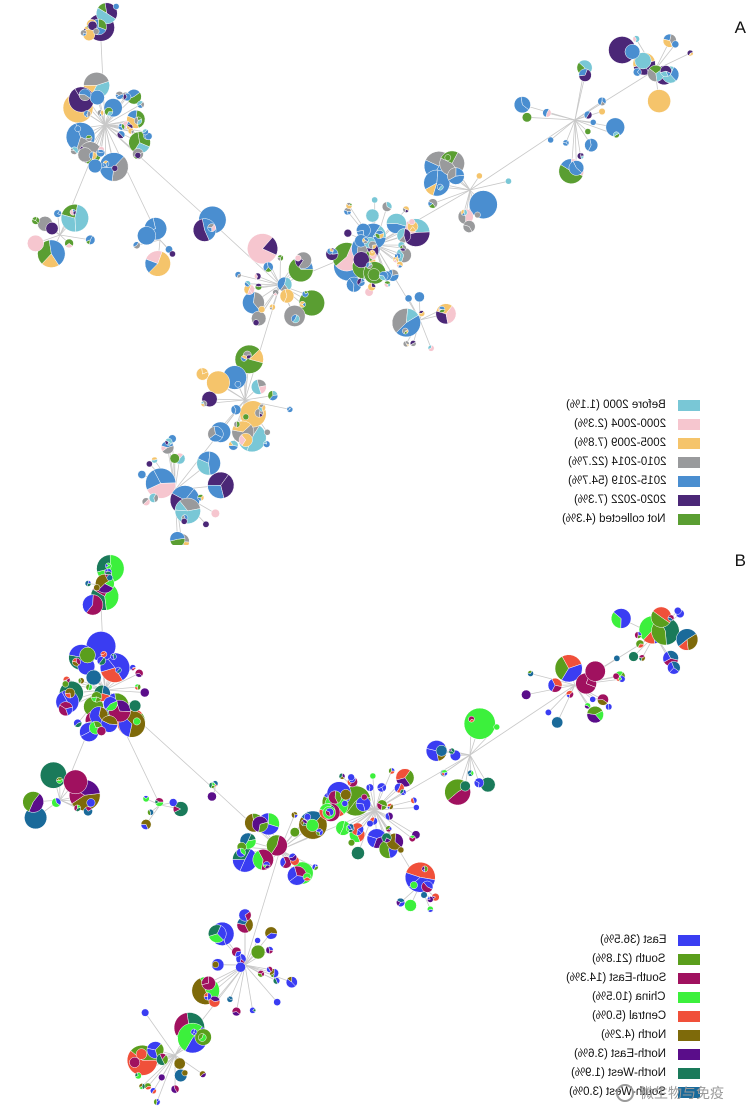 The image size is (748, 1115). Describe the element at coordinates (616, 405) in the screenshot. I see `legend-label: Before 2000 (1.1%)` at that location.